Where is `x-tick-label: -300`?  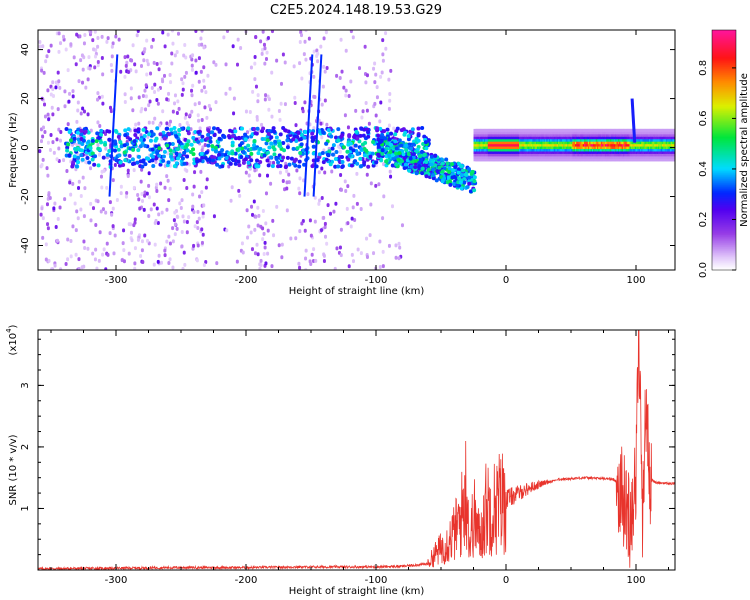
x-tick-label: -300 is located at coordinates (116, 280).